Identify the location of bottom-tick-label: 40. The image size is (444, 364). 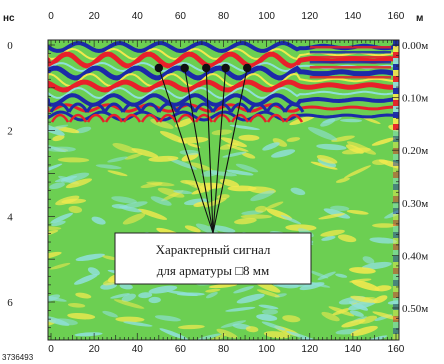
(138, 349).